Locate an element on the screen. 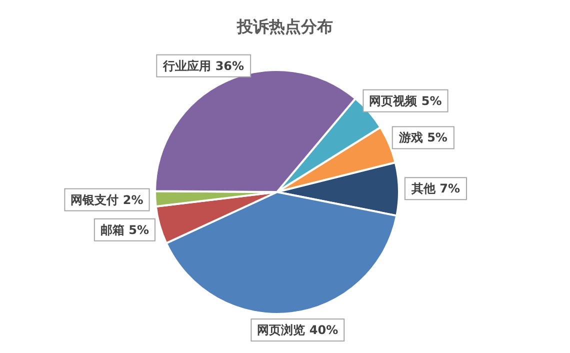 The height and width of the screenshot is (353, 570). data-label: 2% is located at coordinates (133, 199).